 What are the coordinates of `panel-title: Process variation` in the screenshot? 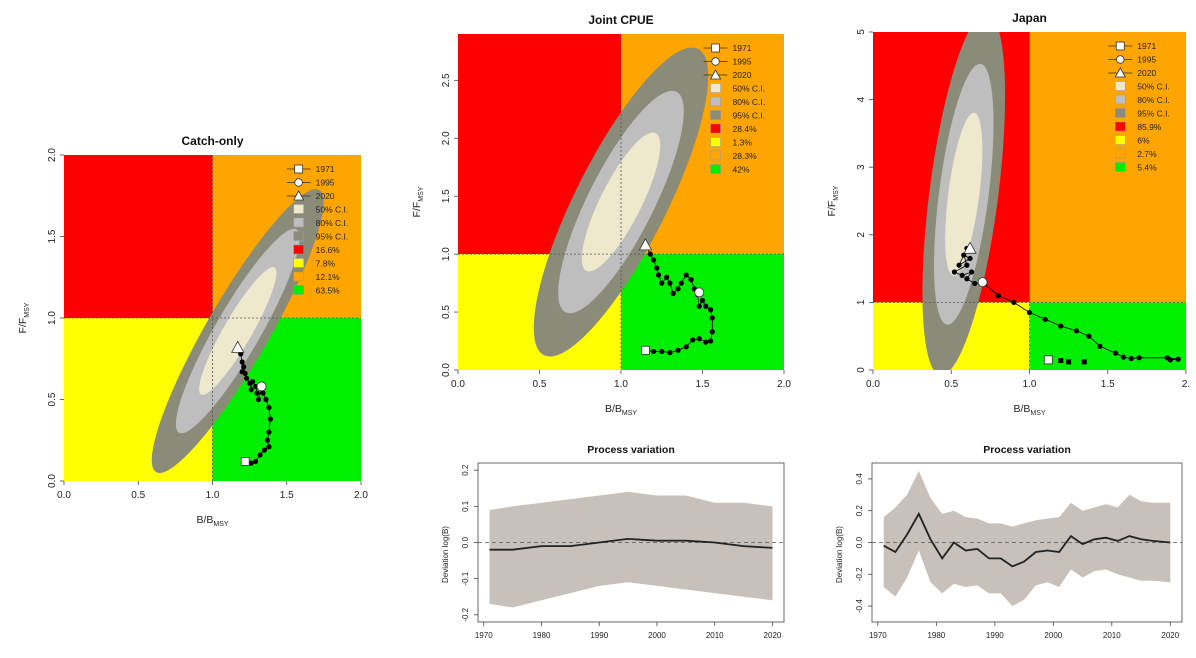 It's located at (1027, 450).